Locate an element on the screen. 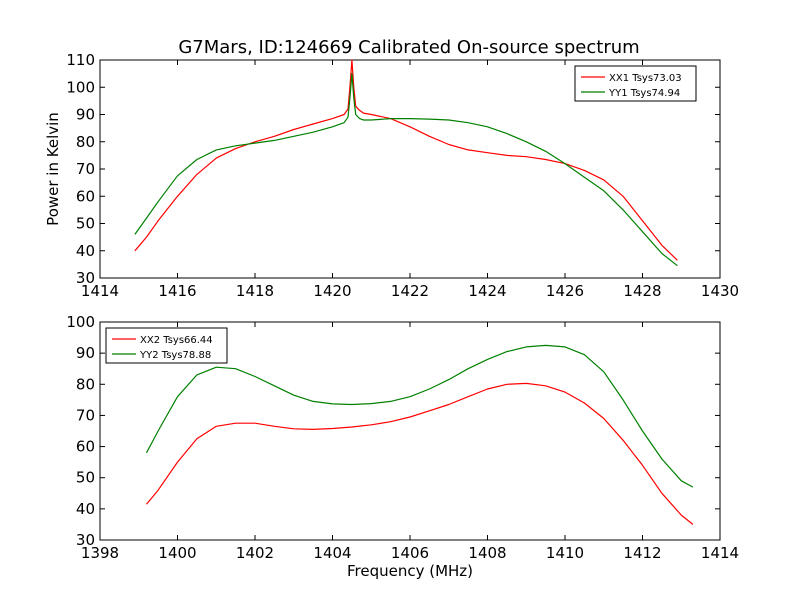 The image size is (800, 600). legend-entry: YY1 Tsys74.94 is located at coordinates (644, 93).